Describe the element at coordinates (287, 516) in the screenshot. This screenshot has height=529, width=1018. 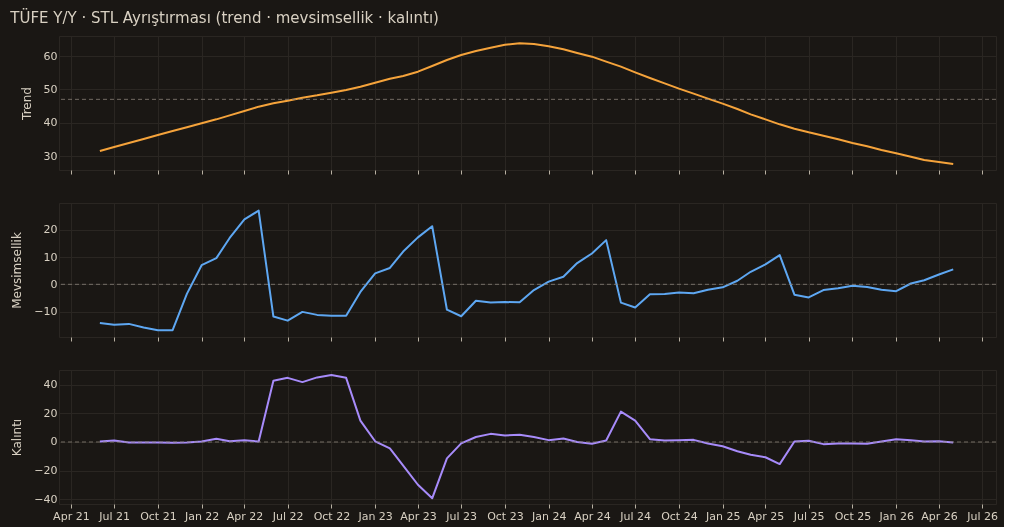
I see `x-tick-label: Jul 22` at that location.